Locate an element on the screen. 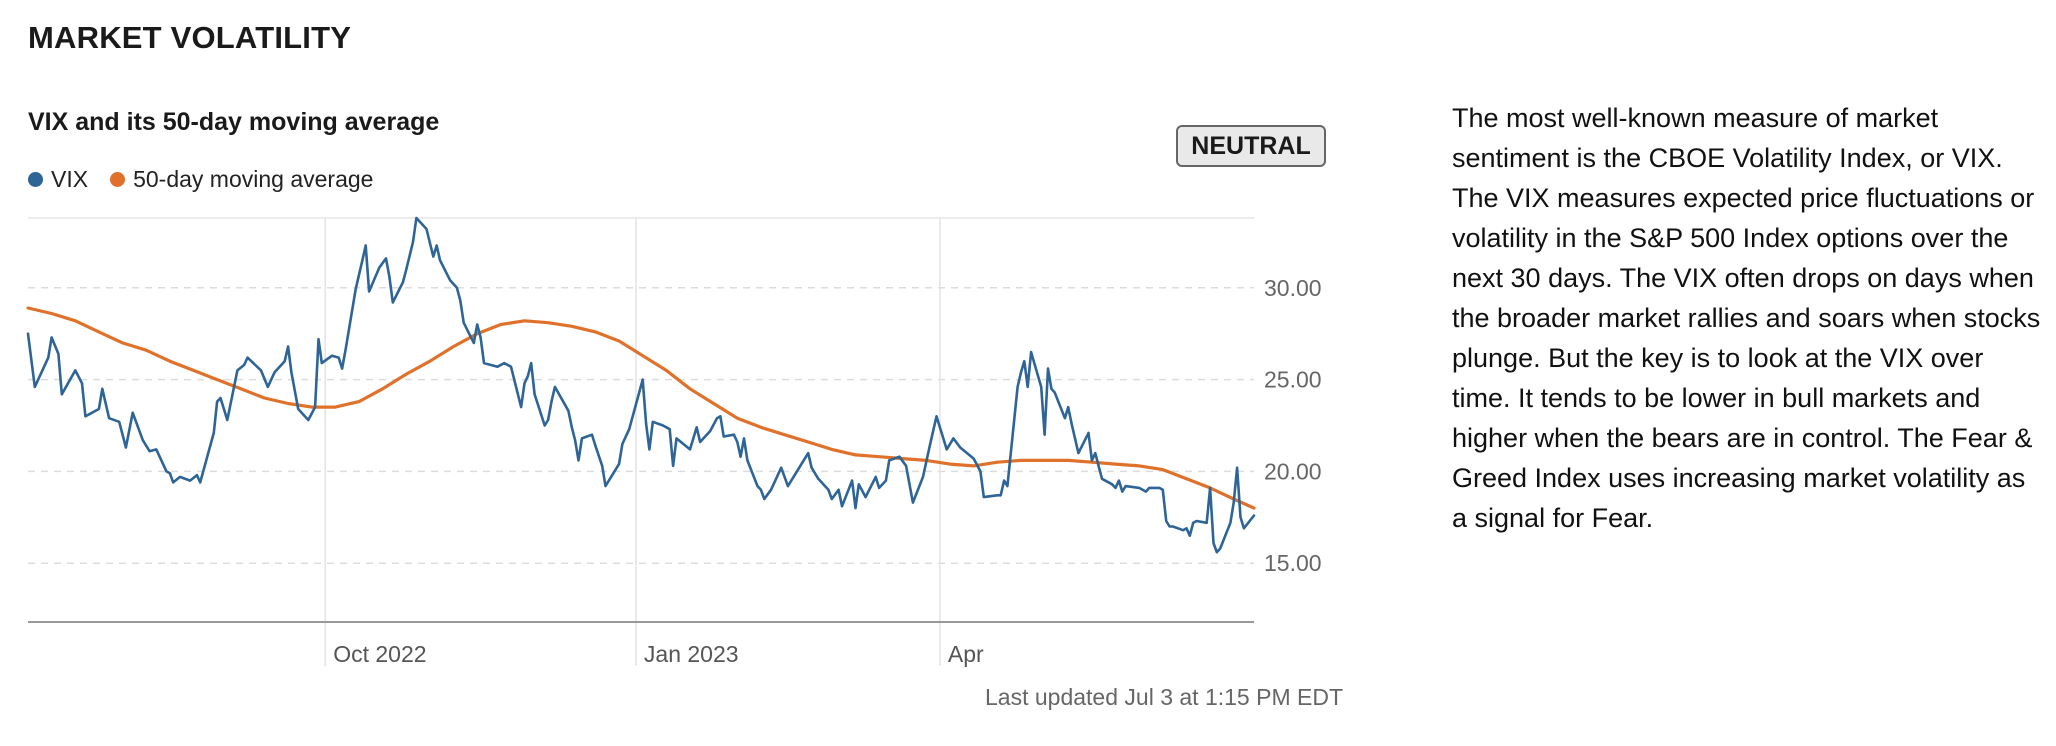 The height and width of the screenshot is (746, 2056). legend-item-vix: VIX is located at coordinates (58, 179).